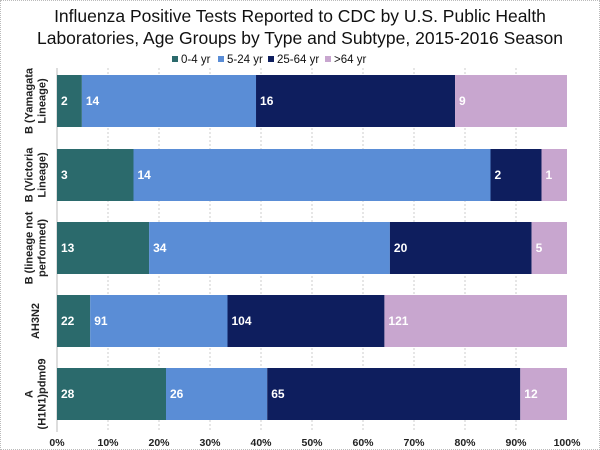 This screenshot has width=600, height=450. I want to click on category-label-line: B (Yamagata, so click(30, 100).